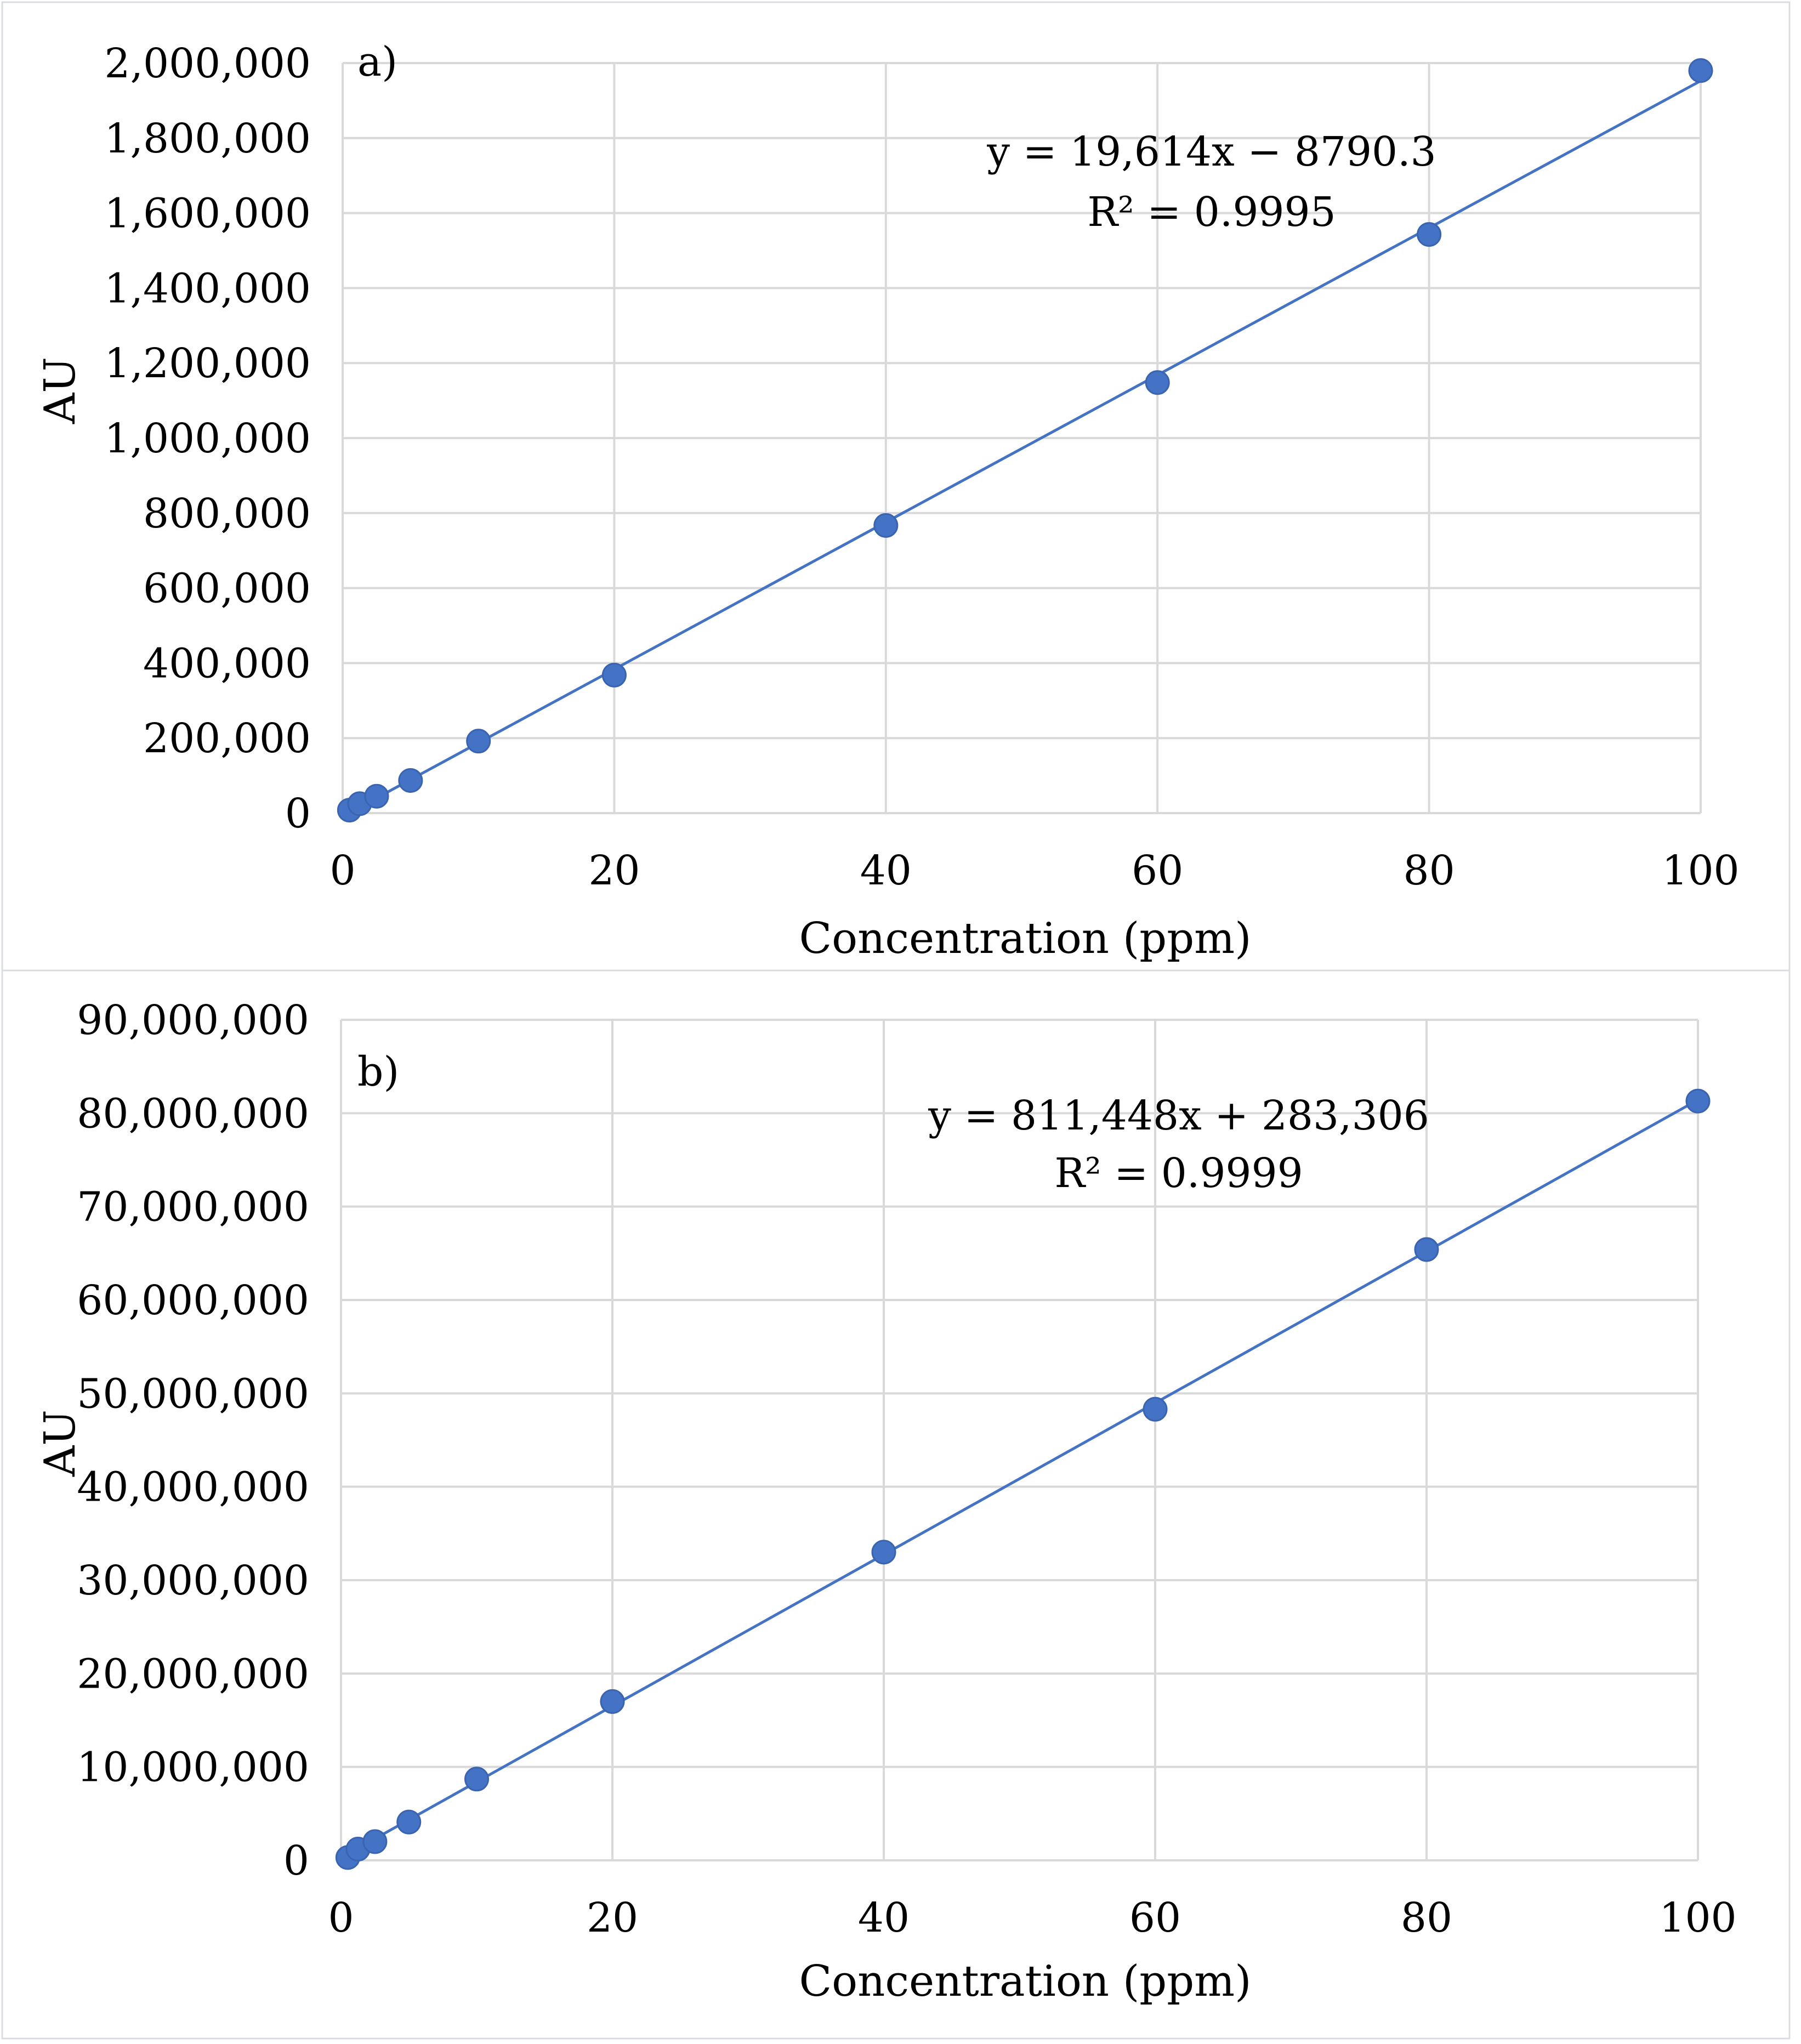 Image resolution: width=1801 pixels, height=2044 pixels. I want to click on chart-b-y-tick-label: 40,000,000, so click(193, 1487).